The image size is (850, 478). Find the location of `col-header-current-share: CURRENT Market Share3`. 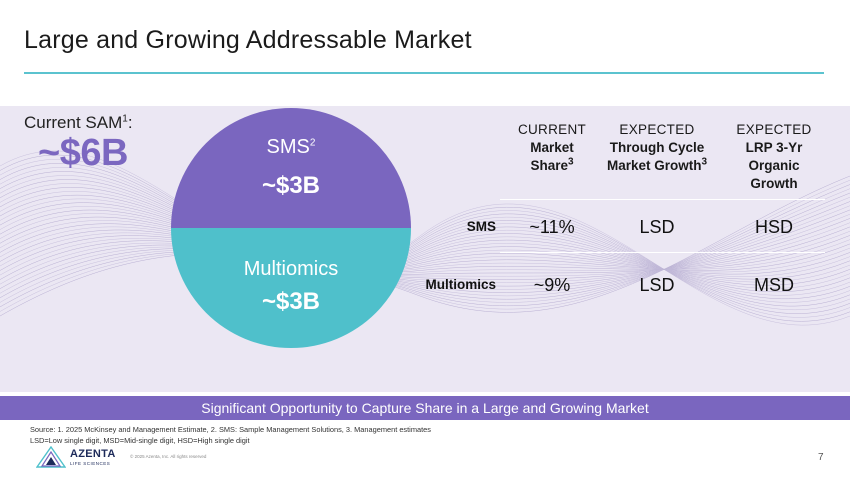

col-header-current-share: CURRENT Market Share3 is located at coordinates (552, 147).